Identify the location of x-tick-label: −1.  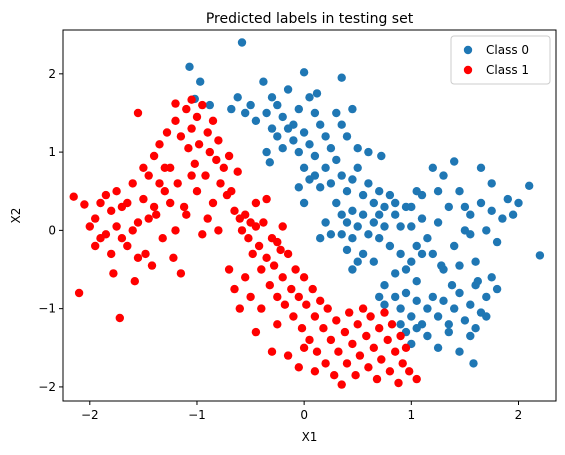
(197, 415).